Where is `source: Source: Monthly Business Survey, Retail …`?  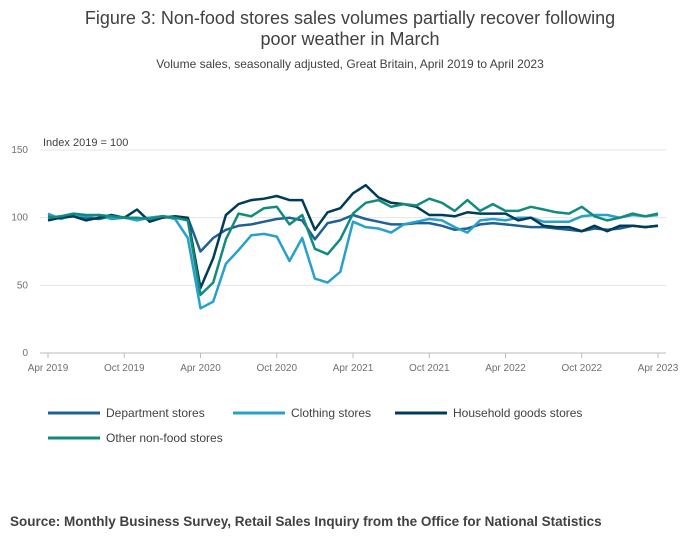 source: Source: Monthly Business Survey, Retail … is located at coordinates (306, 521).